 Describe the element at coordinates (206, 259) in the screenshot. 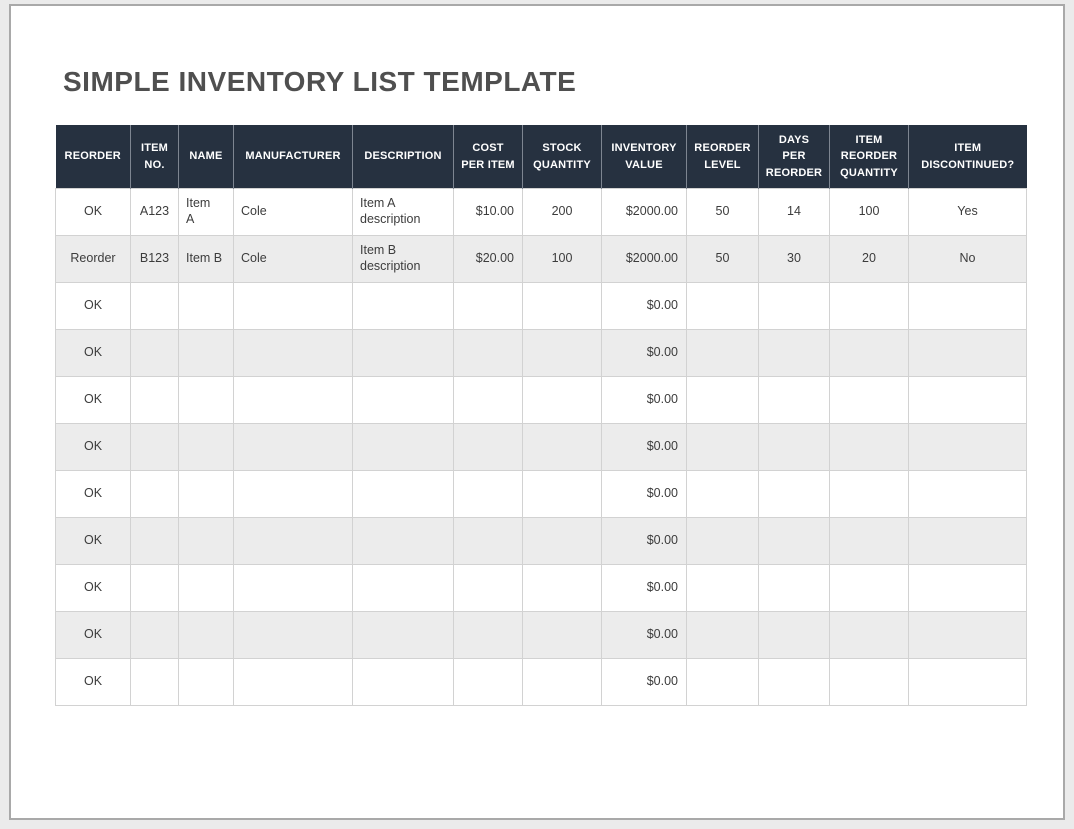

I see `cell-name: Item B` at that location.